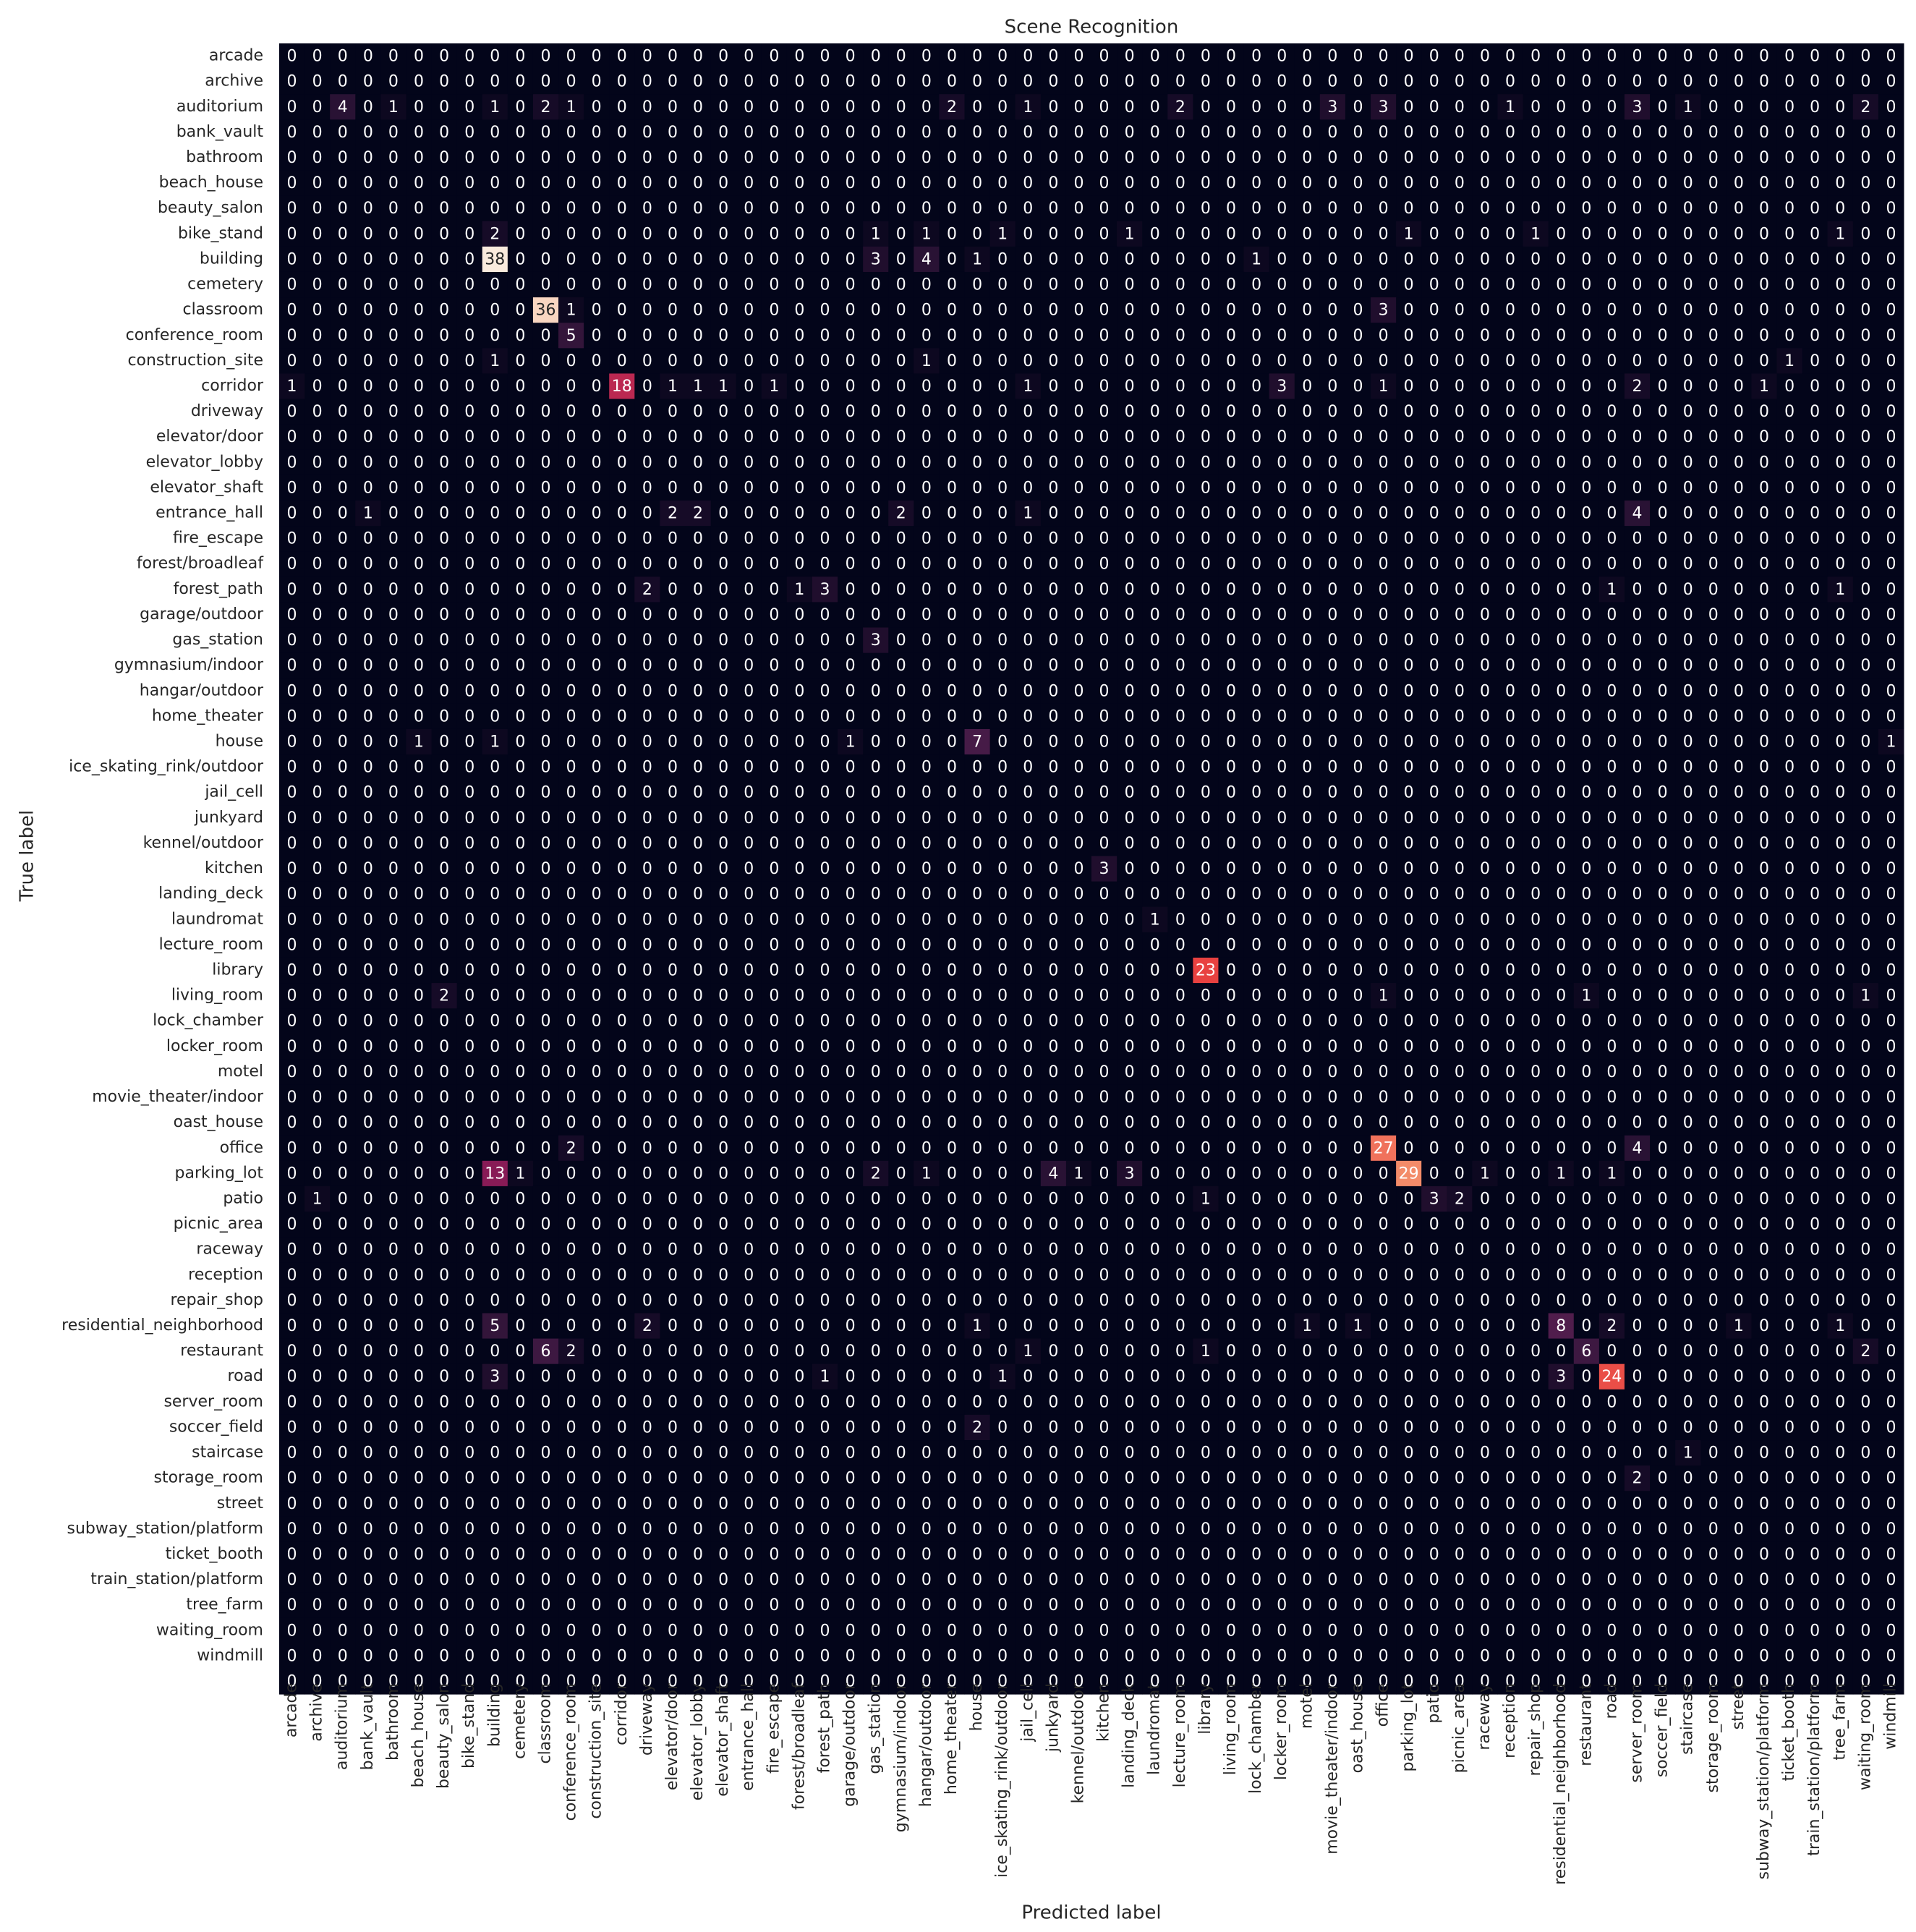 This screenshot has height=1932, width=1916. Describe the element at coordinates (1206, 970) in the screenshot. I see `cell-value: 23` at that location.